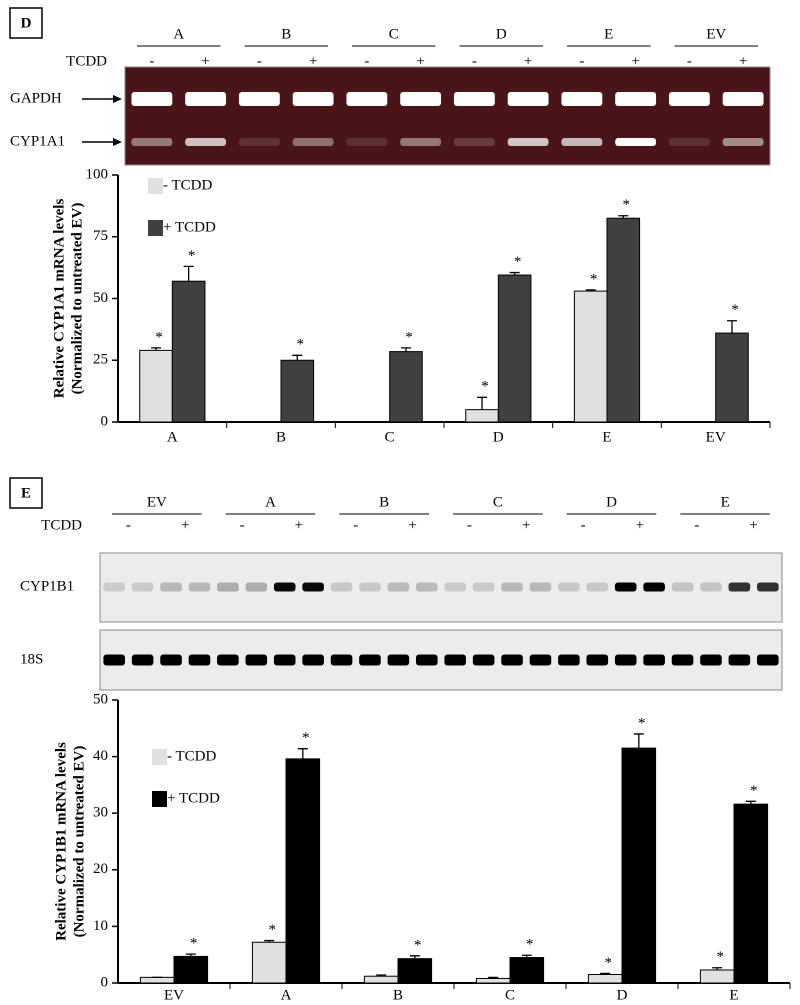 The width and height of the screenshot is (800, 1005). I want to click on group-label: EV, so click(716, 34).